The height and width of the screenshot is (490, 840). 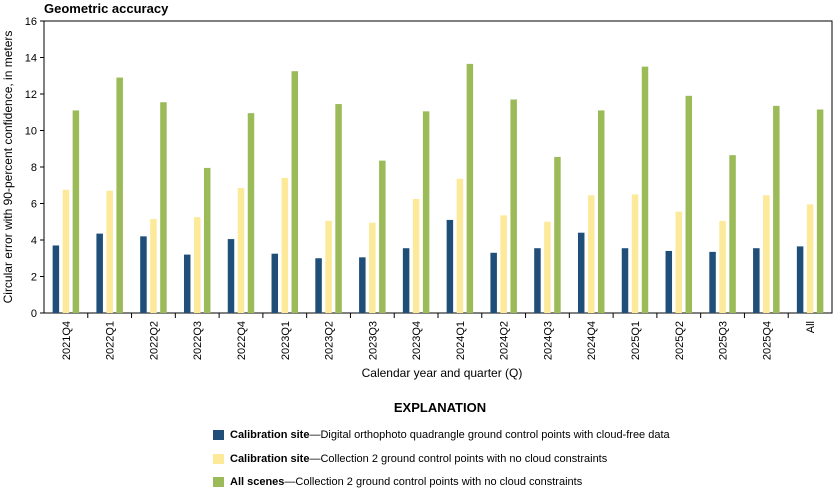 What do you see at coordinates (505, 340) in the screenshot?
I see `x-tick-label: 2024Q2` at bounding box center [505, 340].